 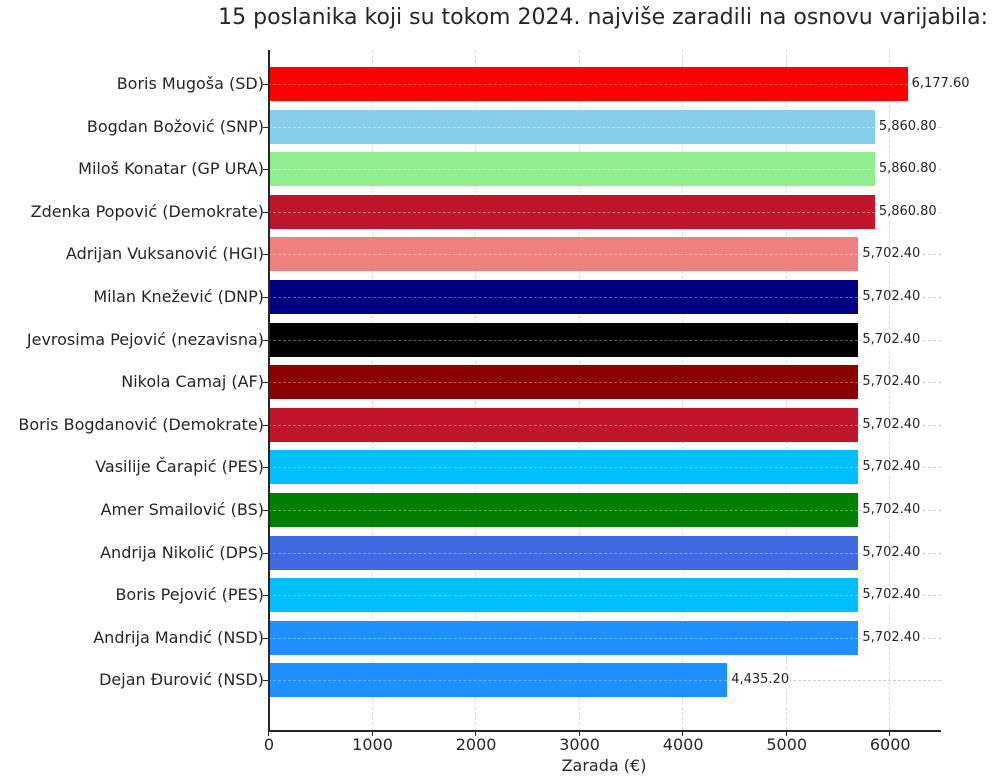 What do you see at coordinates (141, 424) in the screenshot?
I see `y-category-label: Boris Bogdanović (Demokrate)` at bounding box center [141, 424].